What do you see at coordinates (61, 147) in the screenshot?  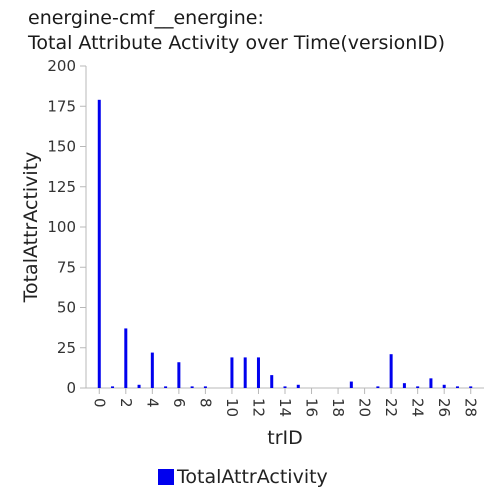 I see `y-tick-label: 150` at bounding box center [61, 147].